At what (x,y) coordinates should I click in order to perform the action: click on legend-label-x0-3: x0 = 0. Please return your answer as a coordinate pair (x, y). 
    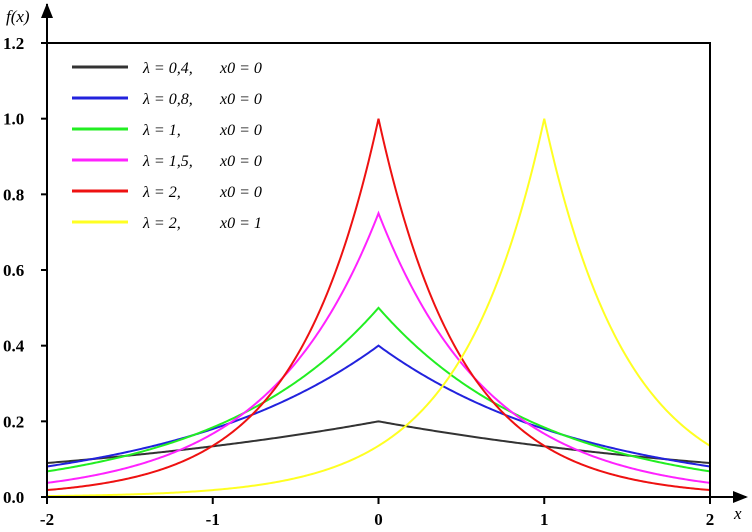
    Looking at the image, I should click on (240, 130).